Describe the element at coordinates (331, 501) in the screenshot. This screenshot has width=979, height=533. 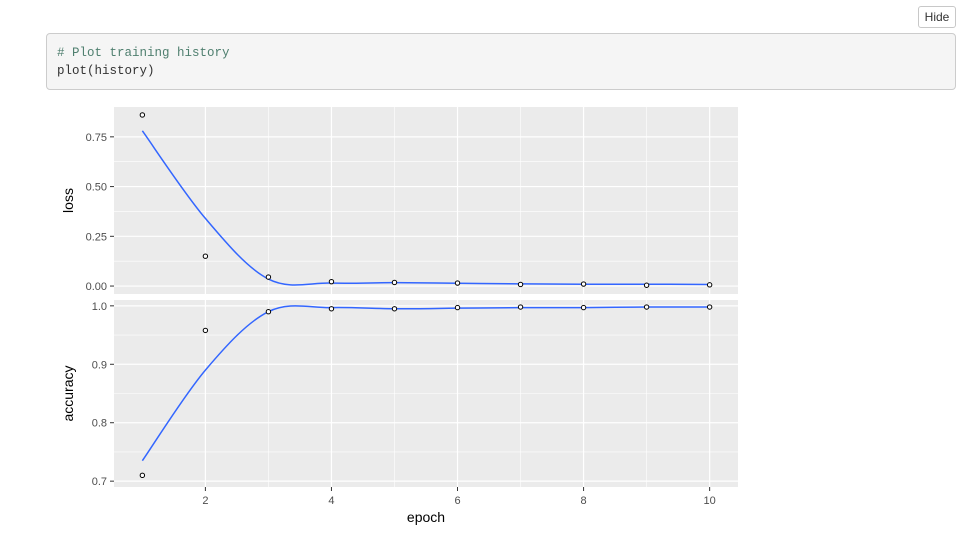
I see `x-tick-label: 4` at that location.